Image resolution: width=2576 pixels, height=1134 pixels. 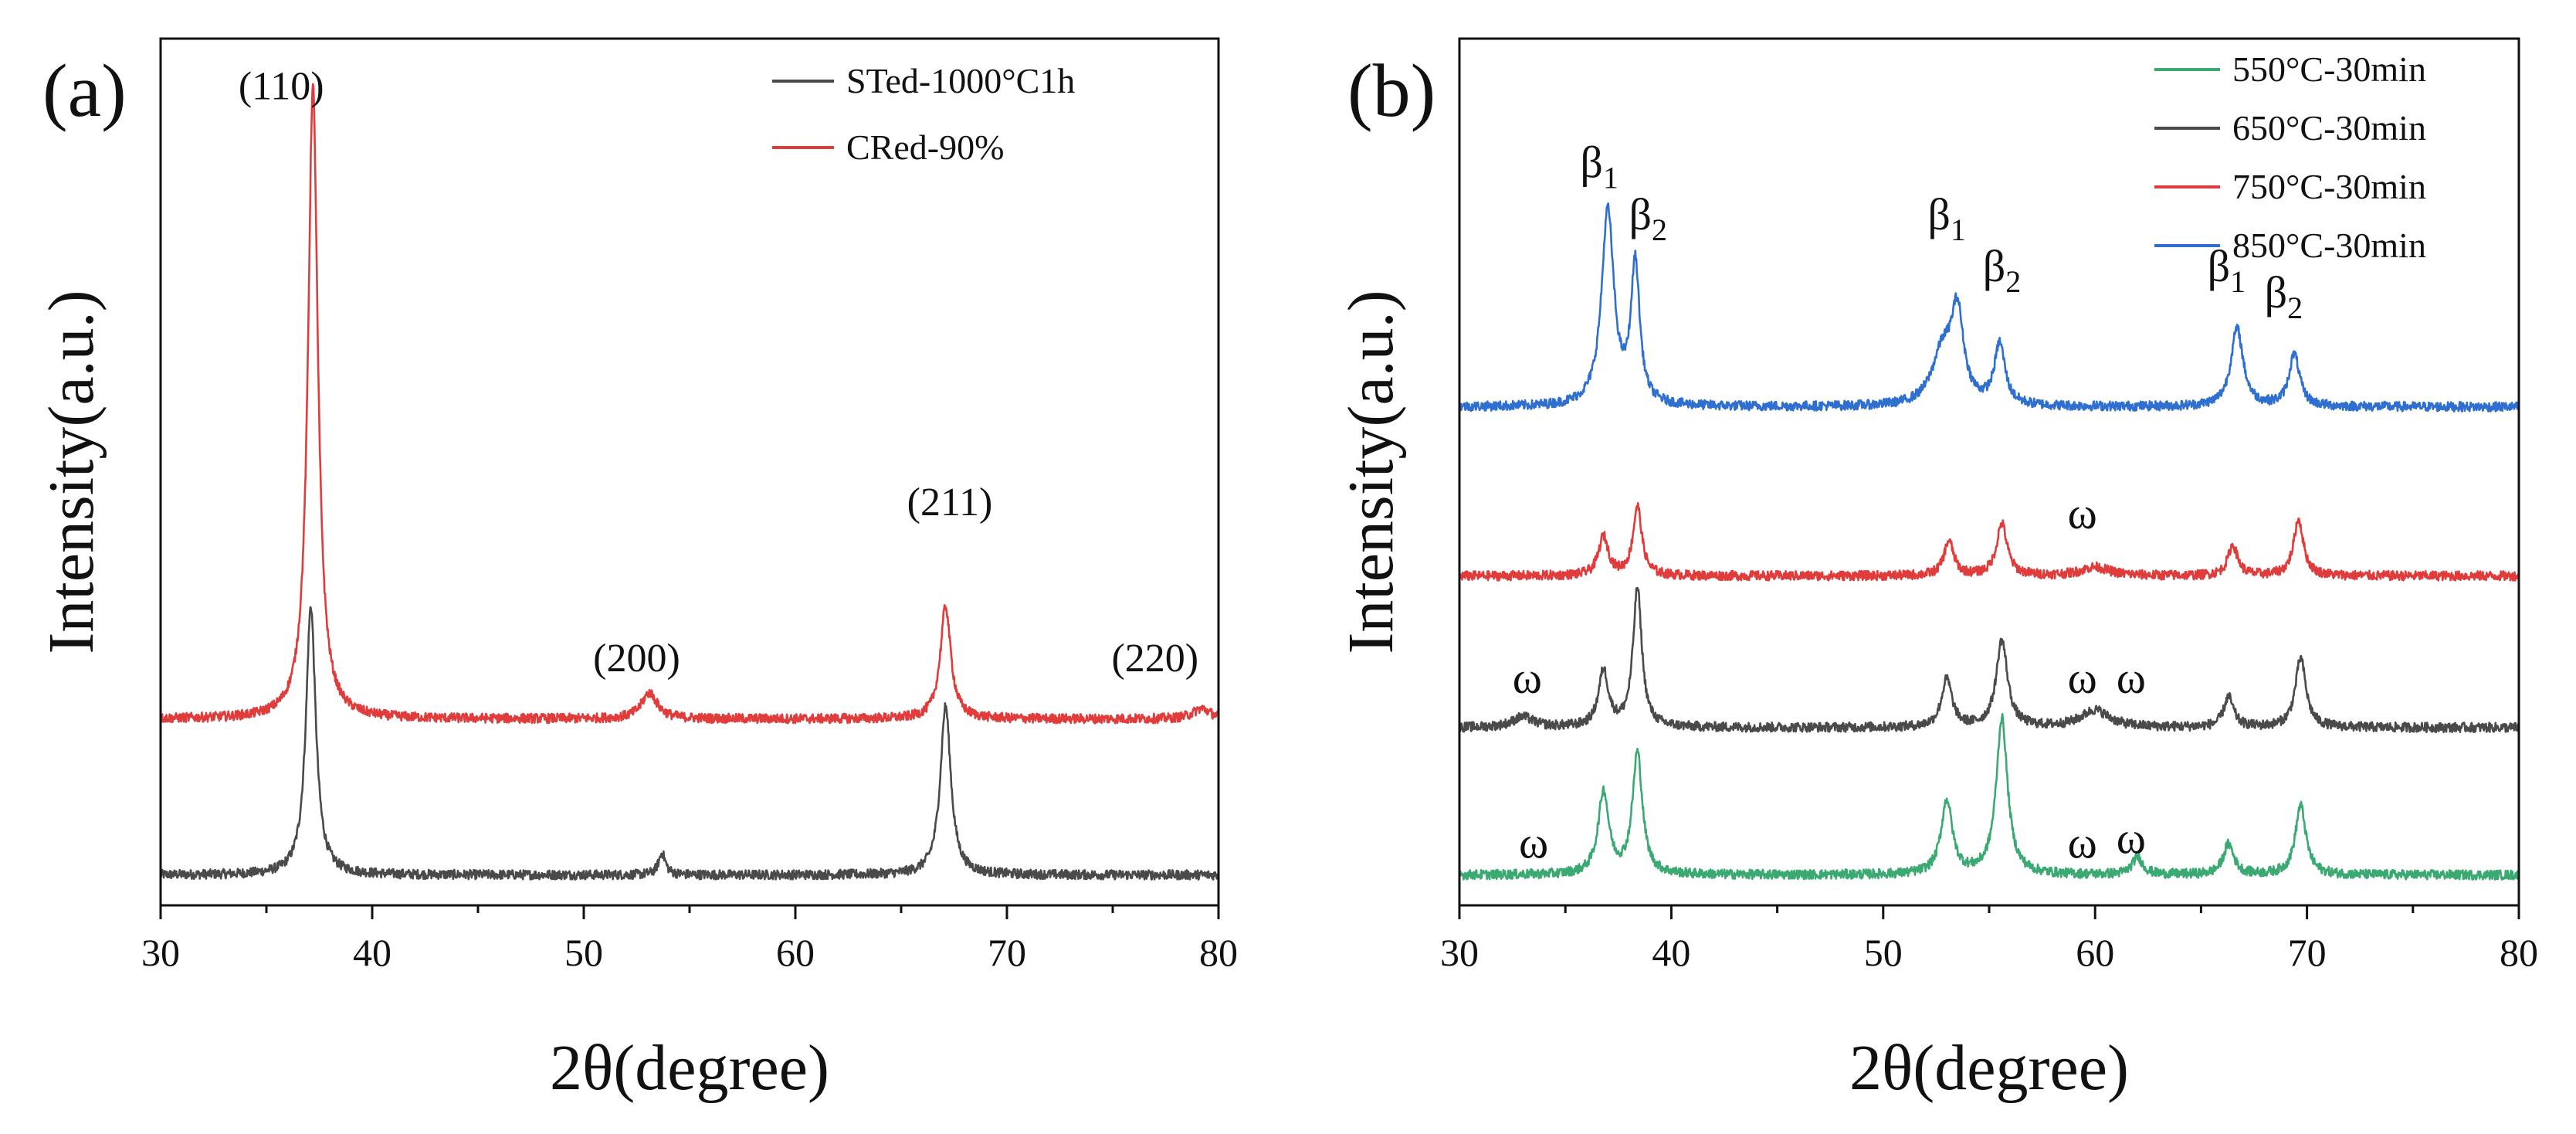 I want to click on peak-annotation-symbol: (220), so click(x=1154, y=659).